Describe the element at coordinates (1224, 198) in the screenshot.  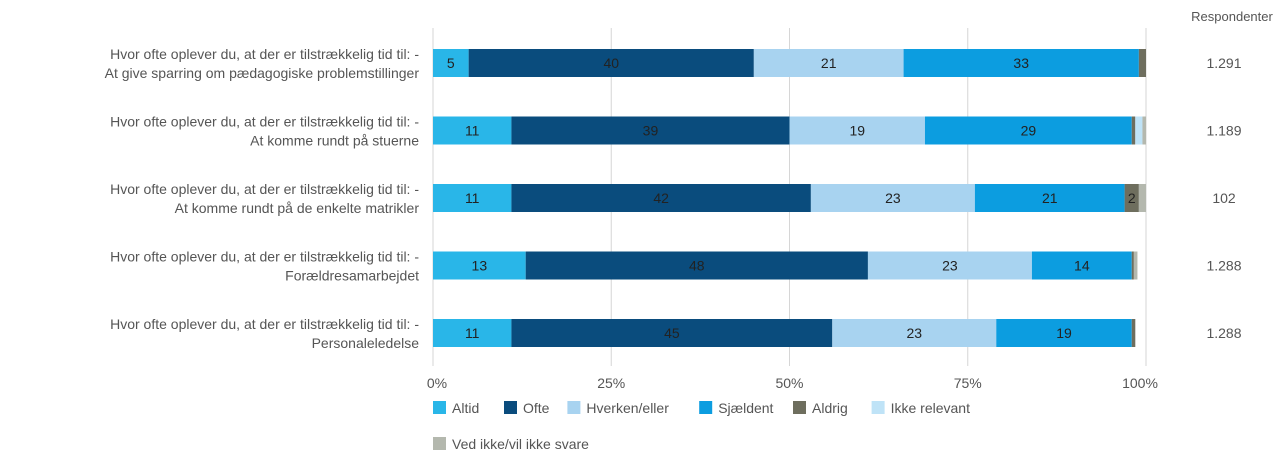
I see `respondent-count-2: 102` at that location.